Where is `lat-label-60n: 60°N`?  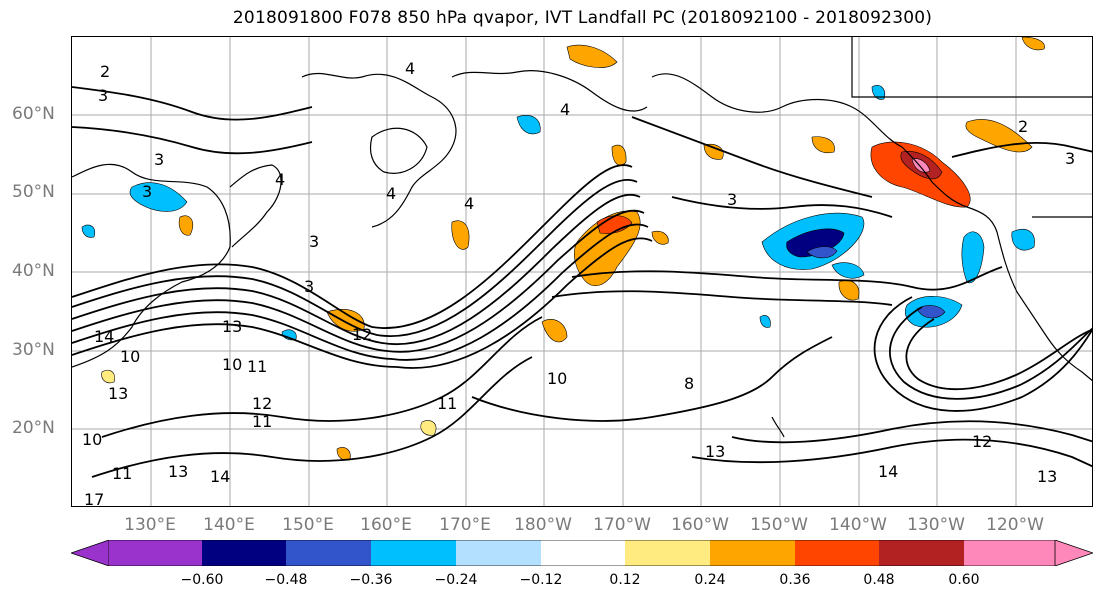 lat-label-60n: 60°N is located at coordinates (33, 114).